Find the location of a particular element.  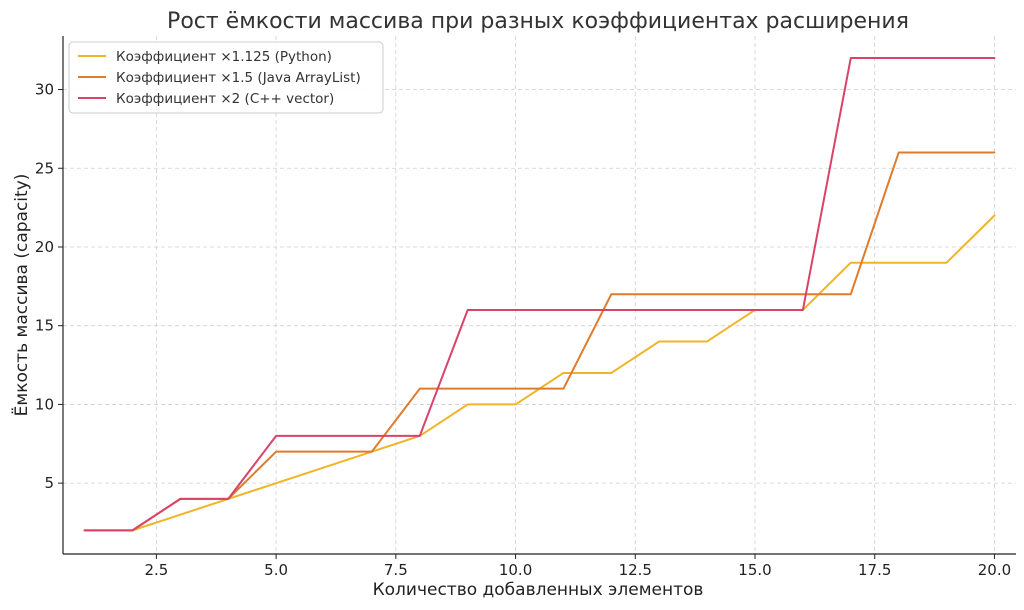

x-tick-label: 10.0 is located at coordinates (515, 570).